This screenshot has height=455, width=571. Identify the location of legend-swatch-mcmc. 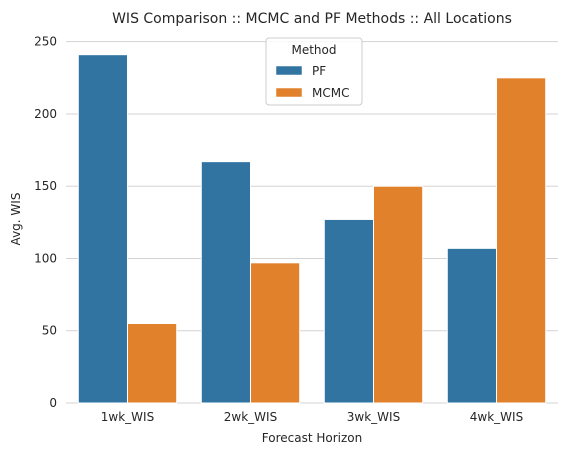
(289, 92).